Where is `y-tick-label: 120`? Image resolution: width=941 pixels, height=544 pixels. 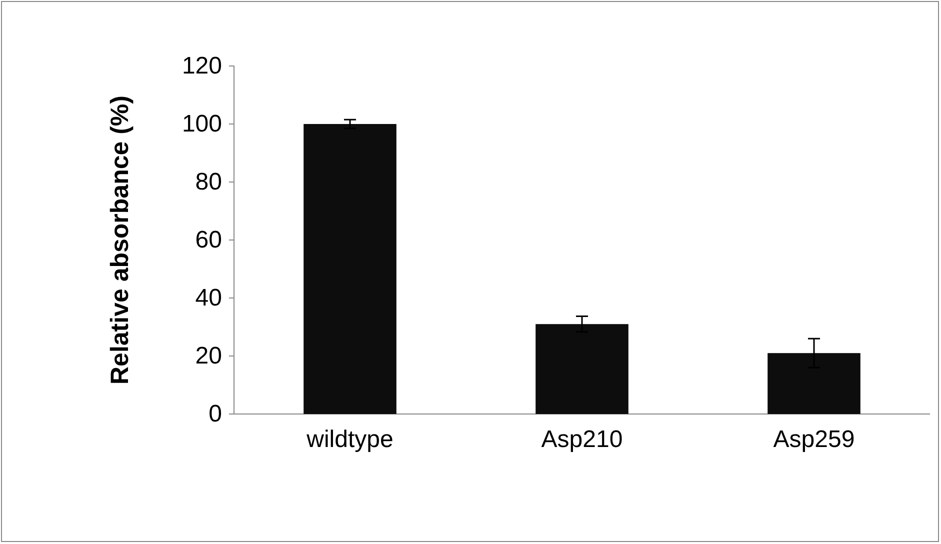 y-tick-label: 120 is located at coordinates (202, 66).